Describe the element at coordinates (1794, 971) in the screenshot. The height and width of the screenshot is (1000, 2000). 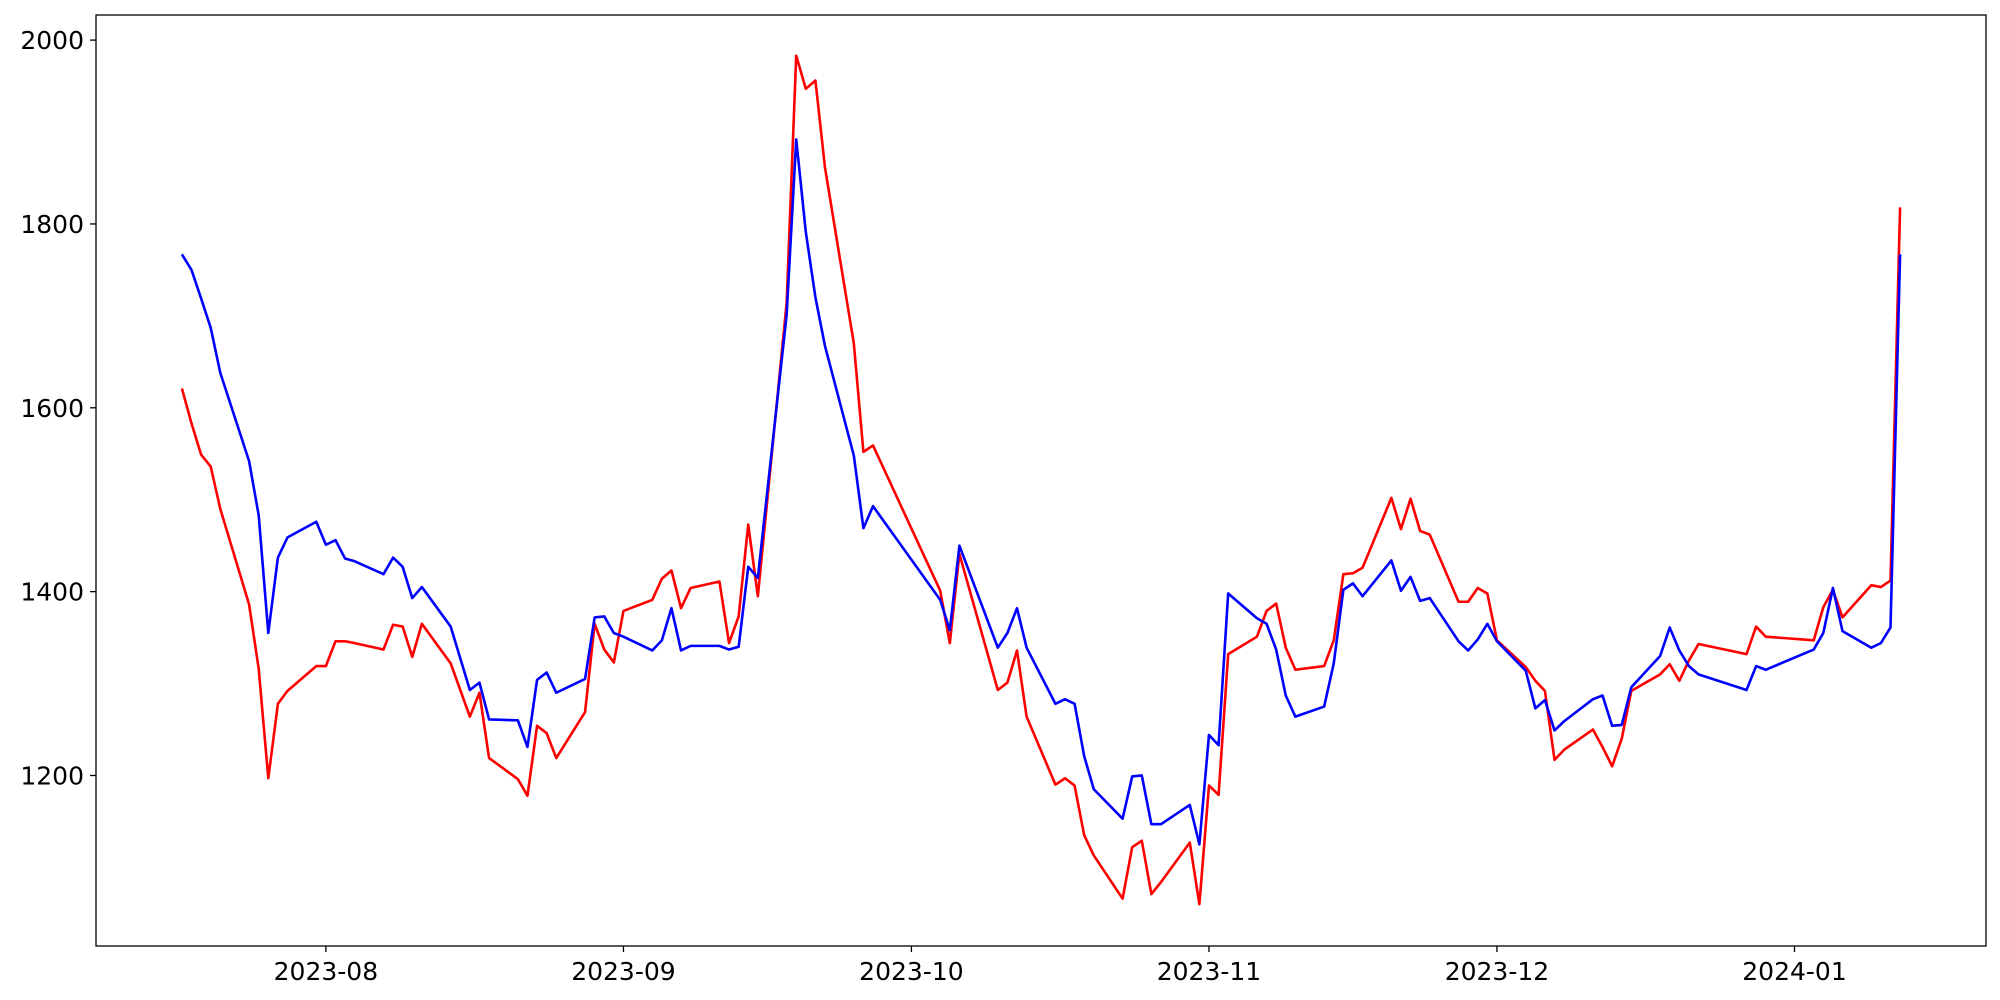
I see `x-tick-label: 2024-01` at that location.